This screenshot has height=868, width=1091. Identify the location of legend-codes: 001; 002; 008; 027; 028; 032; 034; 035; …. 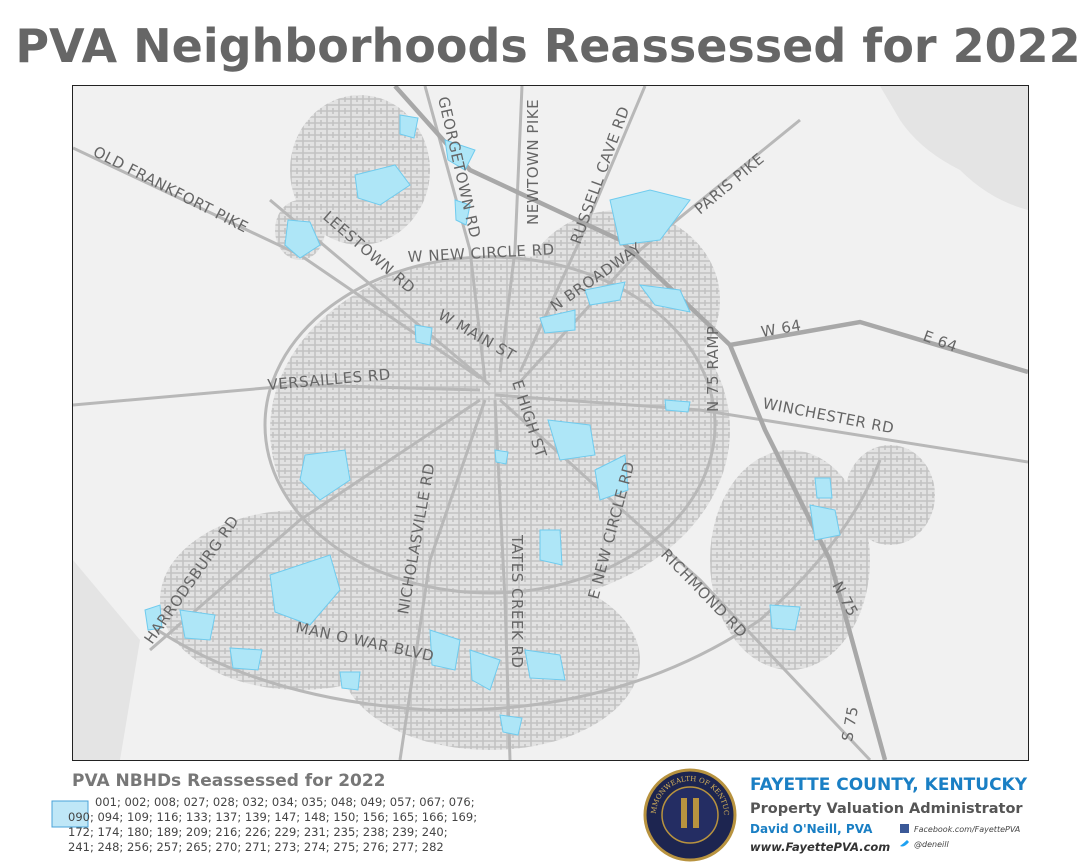
(285, 802).